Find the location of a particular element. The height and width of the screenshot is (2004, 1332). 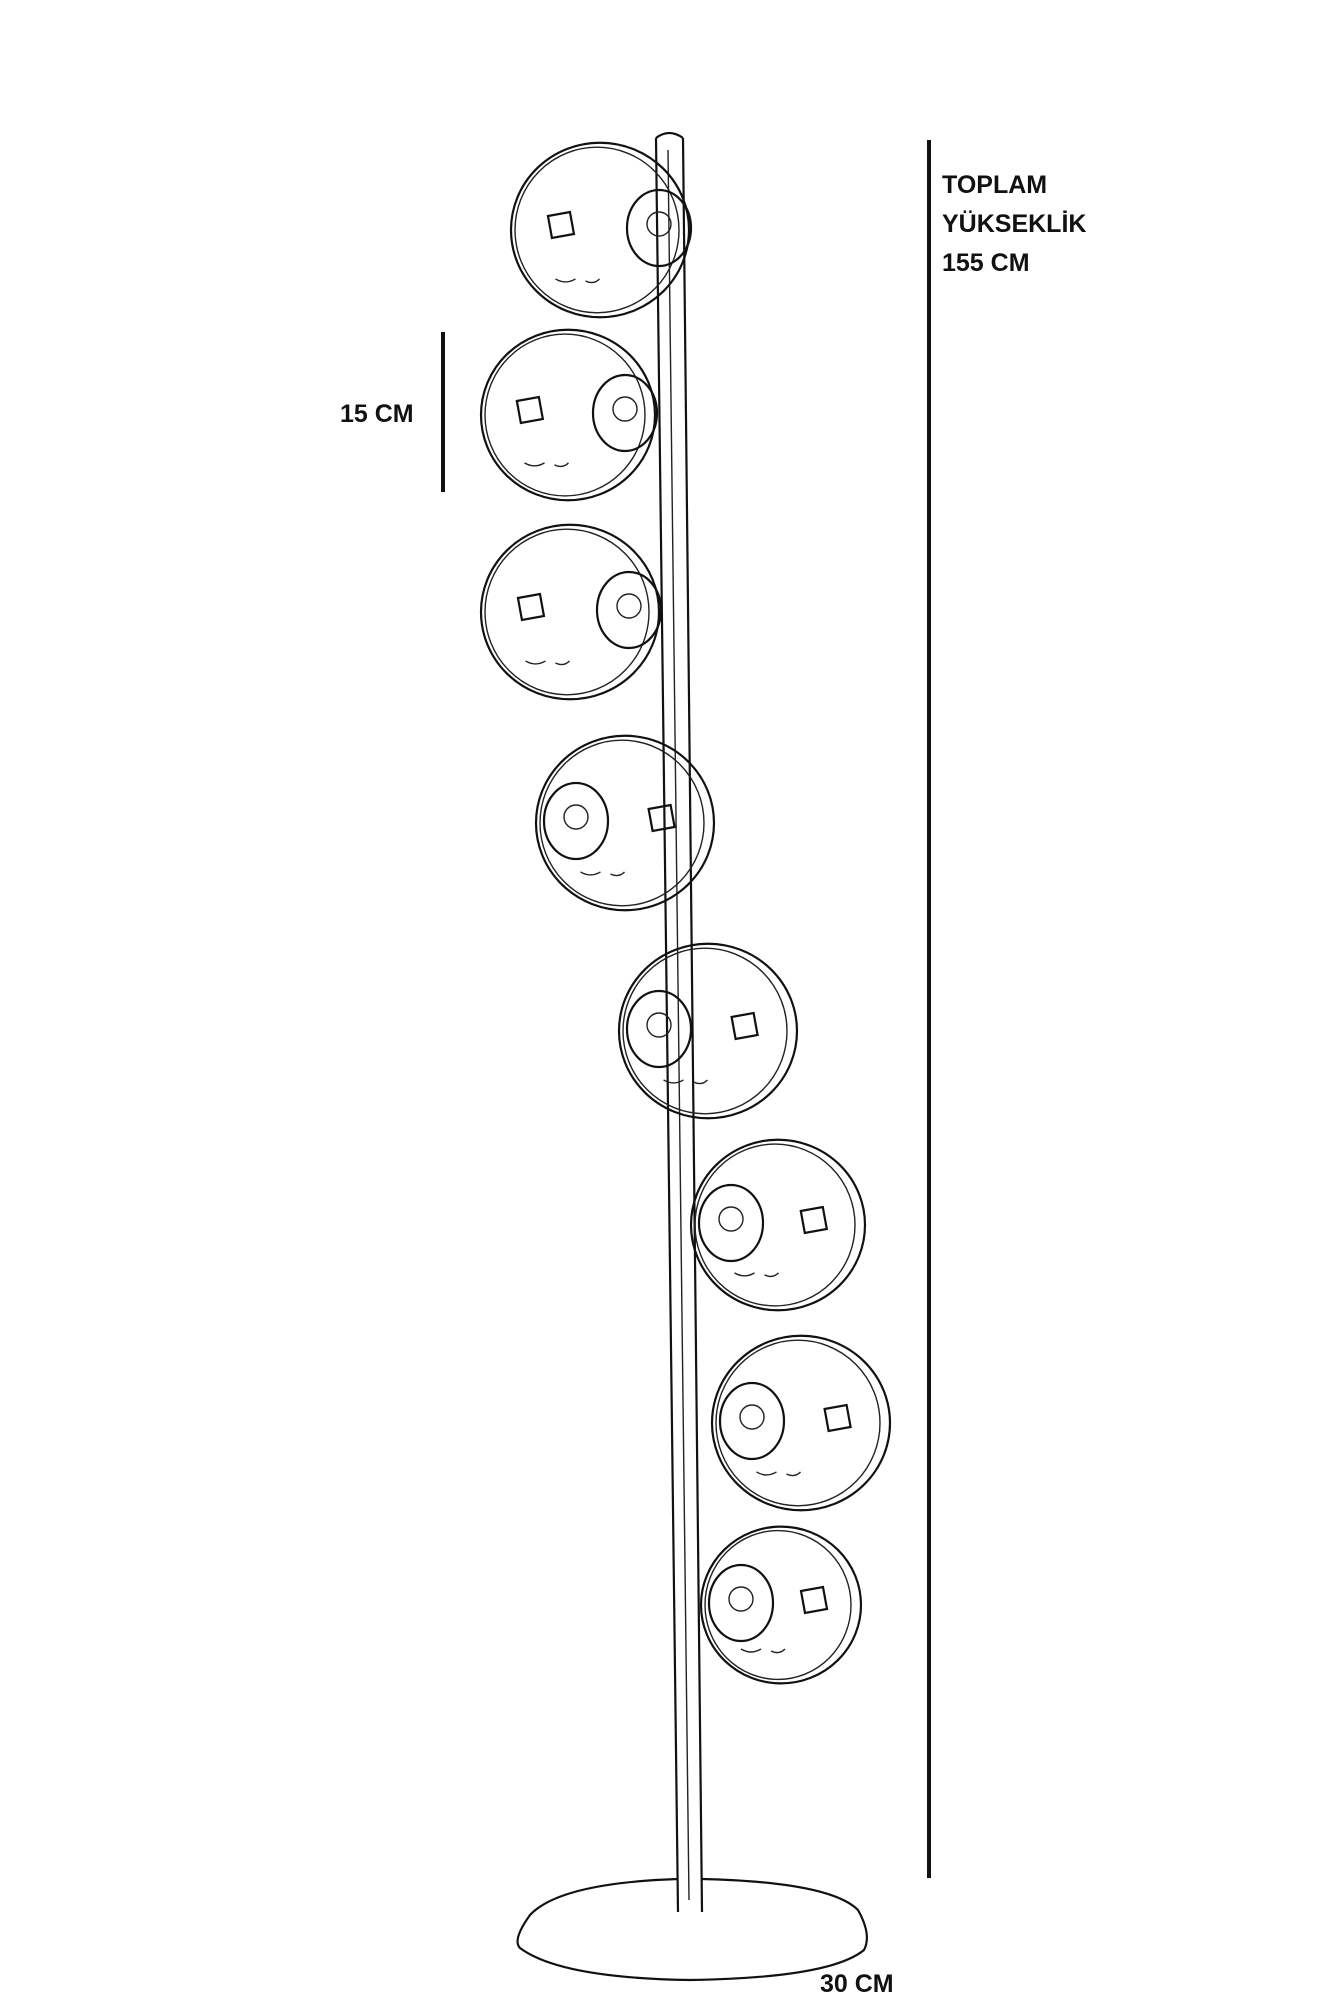

total-height-line-2: YÜKSEKLİK is located at coordinates (1014, 224).